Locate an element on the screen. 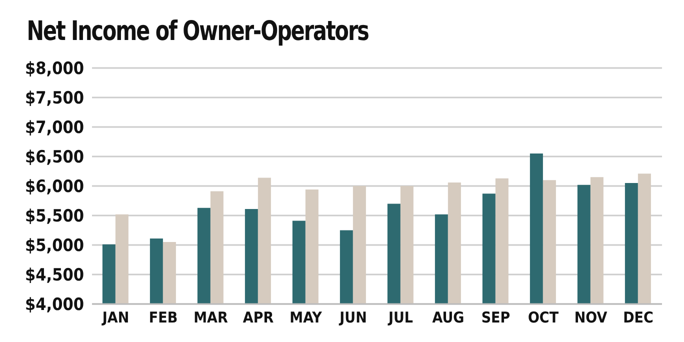 This screenshot has width=684, height=342. x-tick-label: SEP is located at coordinates (495, 317).